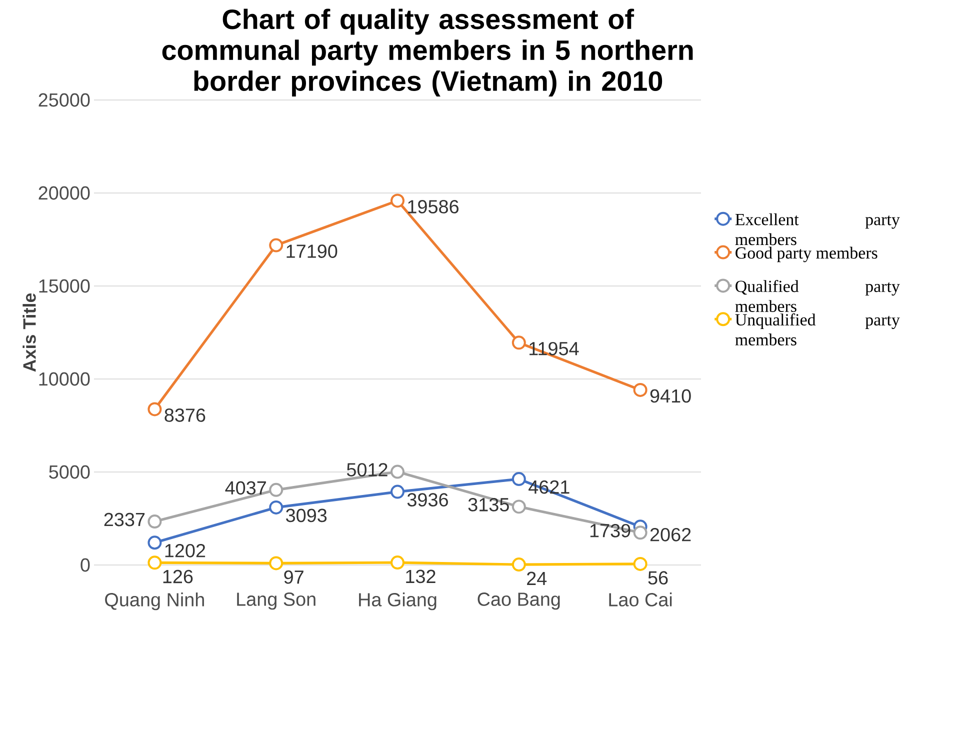 Image resolution: width=957 pixels, height=729 pixels. I want to click on y-tick-label: 25000, so click(64, 100).